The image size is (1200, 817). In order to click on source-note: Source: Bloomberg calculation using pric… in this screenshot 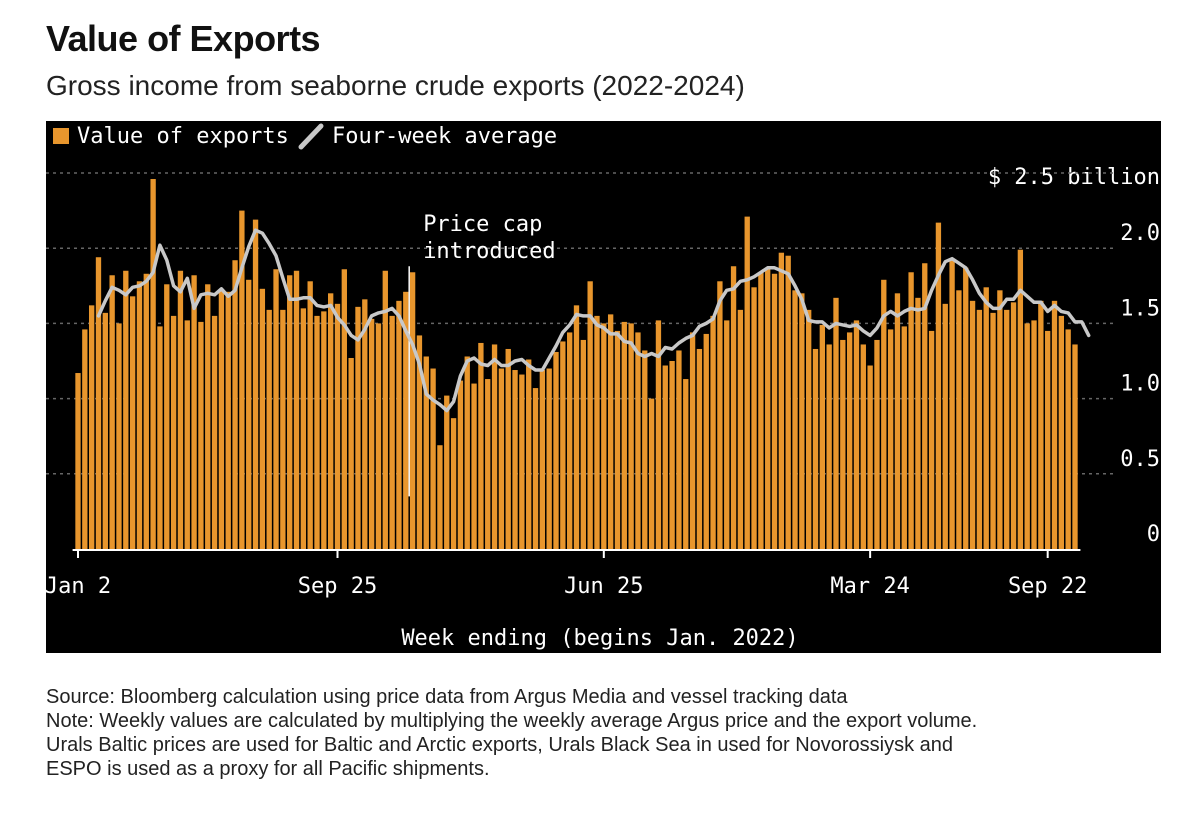, I will do `click(447, 697)`.